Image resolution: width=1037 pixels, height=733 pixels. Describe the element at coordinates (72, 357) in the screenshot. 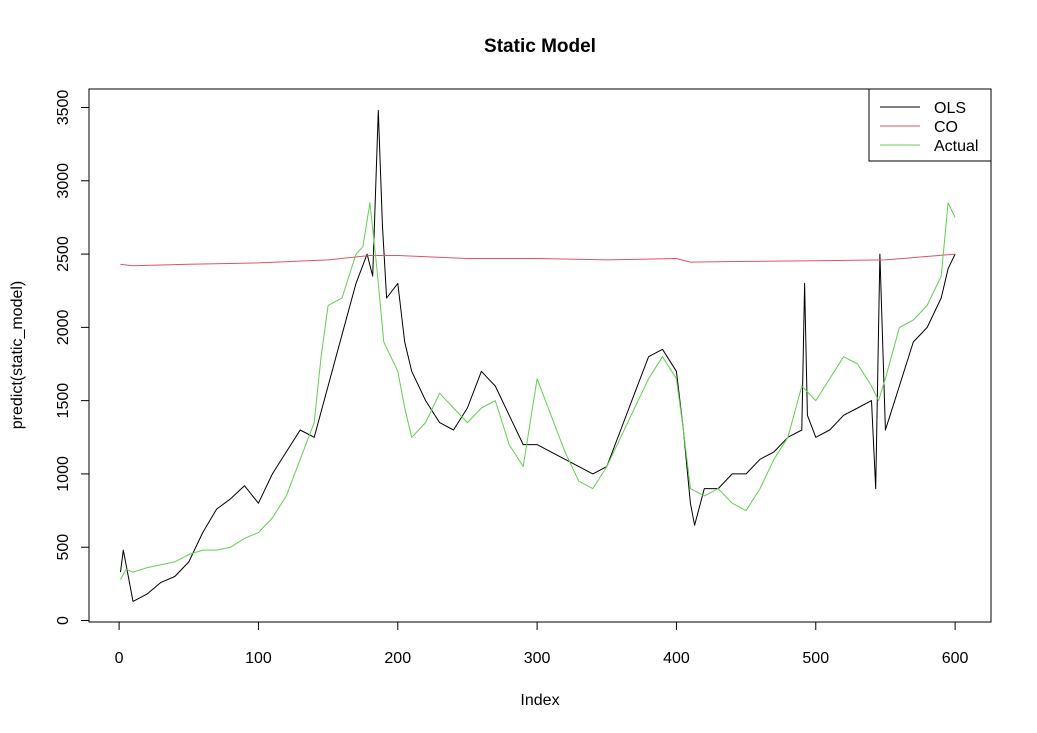

I see `y-axis: 0 500 1000 1500 2000 2500 3000 3500` at that location.